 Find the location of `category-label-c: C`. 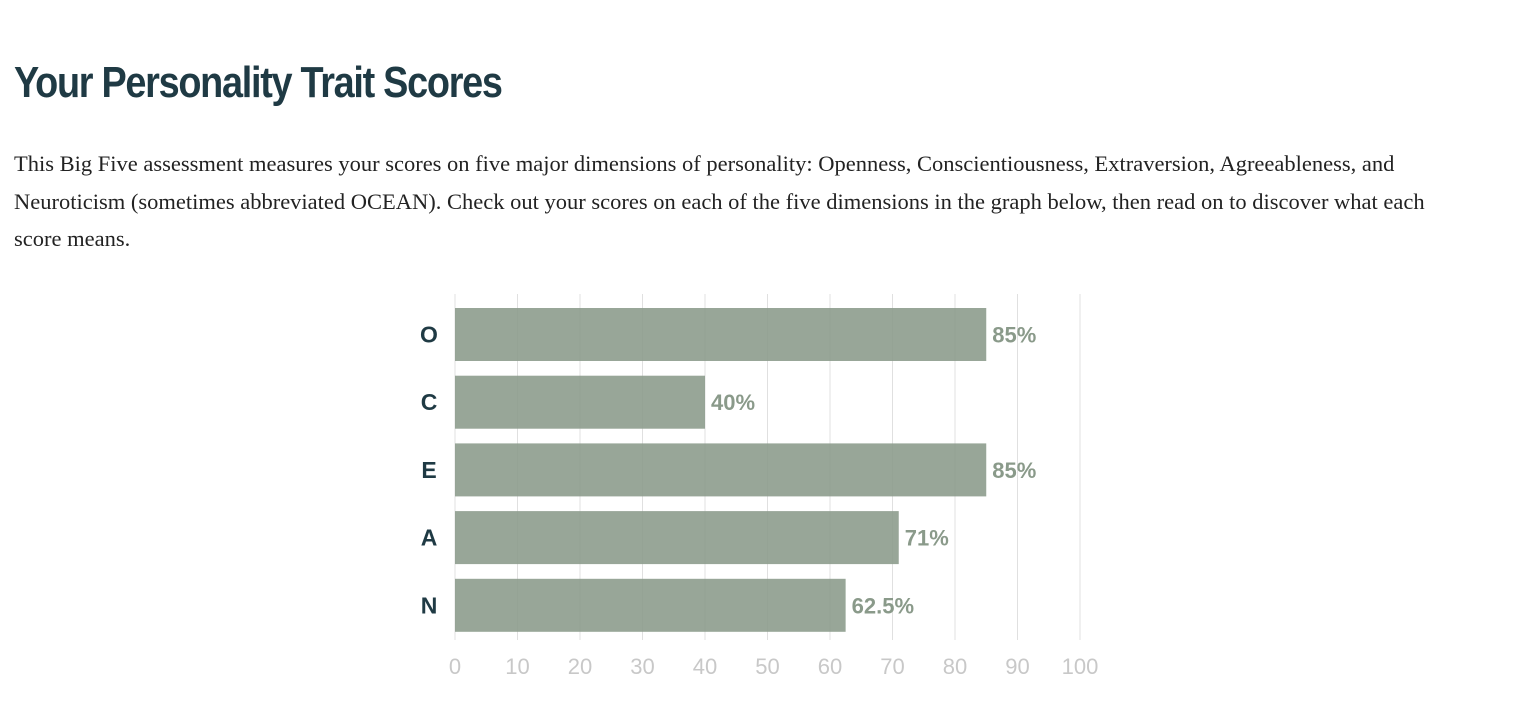

category-label-c: C is located at coordinates (429, 402).